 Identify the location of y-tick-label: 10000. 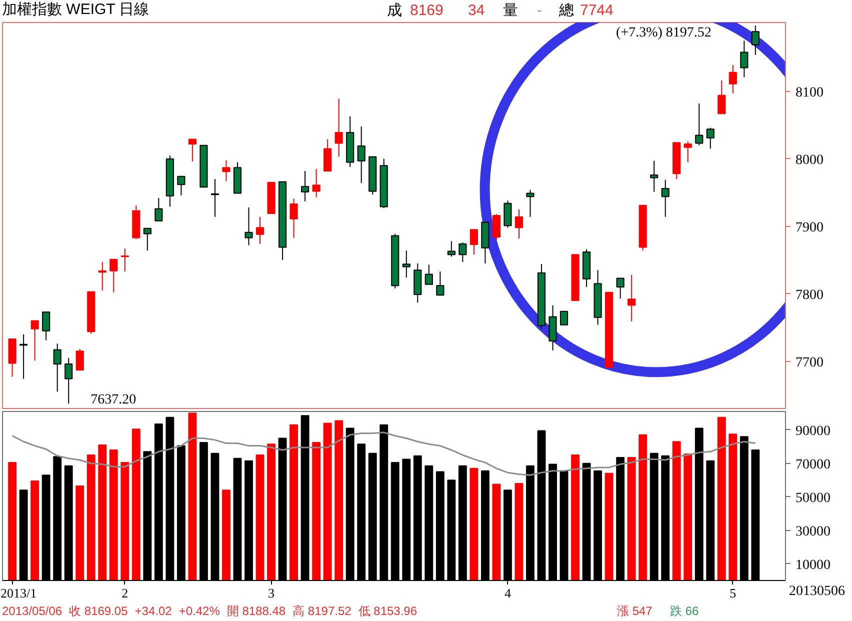
(813, 565).